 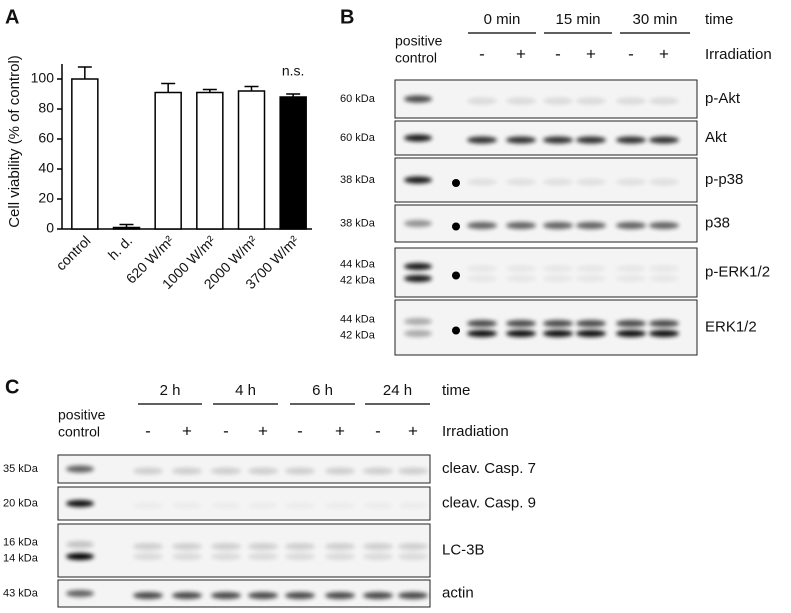 What do you see at coordinates (724, 179) in the screenshot?
I see `protein-name: p-p38` at bounding box center [724, 179].